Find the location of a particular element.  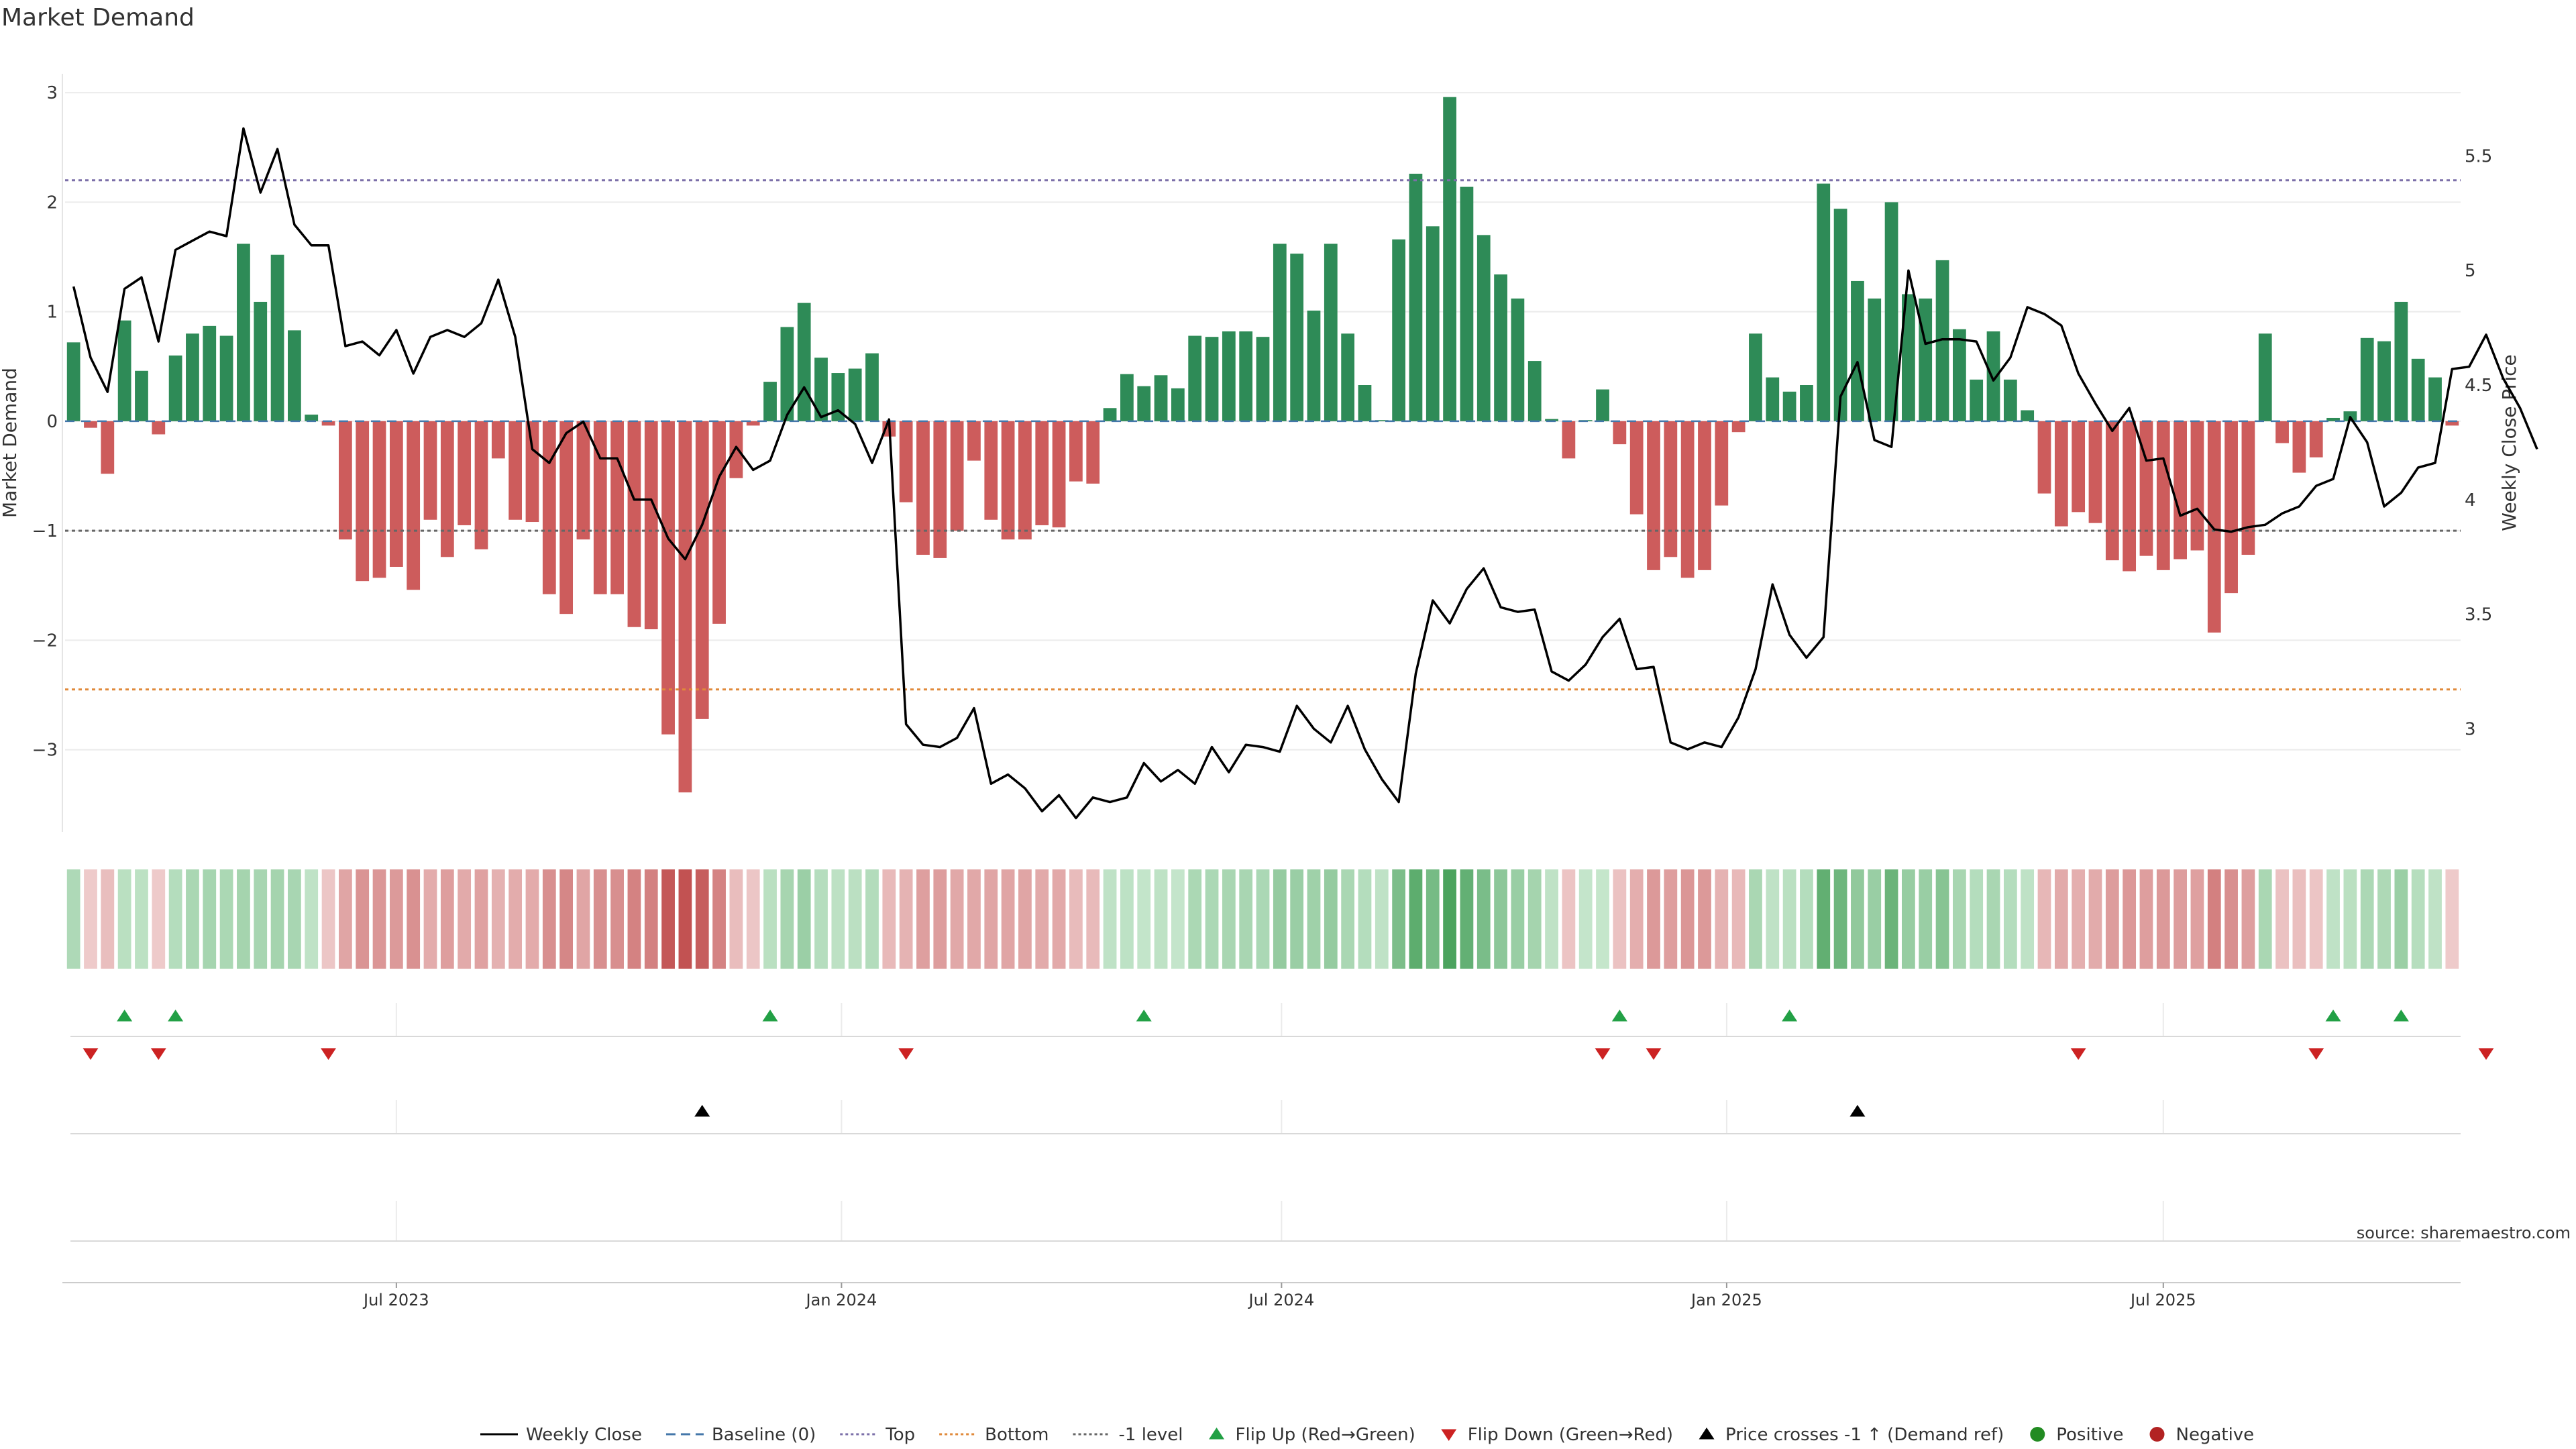

y2-tick-label: 4 is located at coordinates (2470, 500).